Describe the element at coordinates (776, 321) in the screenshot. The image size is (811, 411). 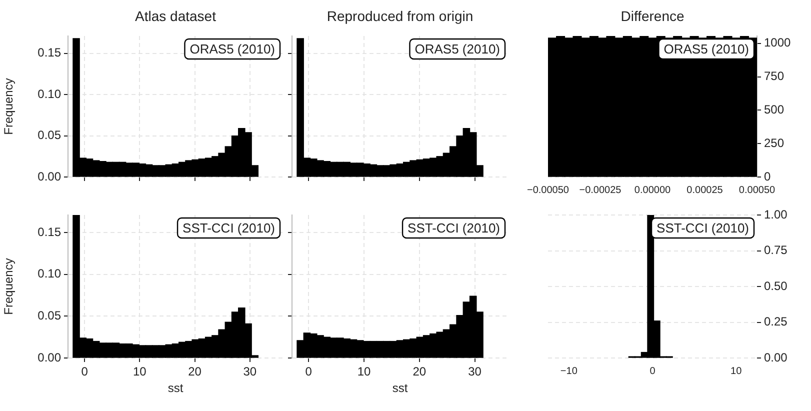
I see `y2-tick-label: 0.25` at that location.